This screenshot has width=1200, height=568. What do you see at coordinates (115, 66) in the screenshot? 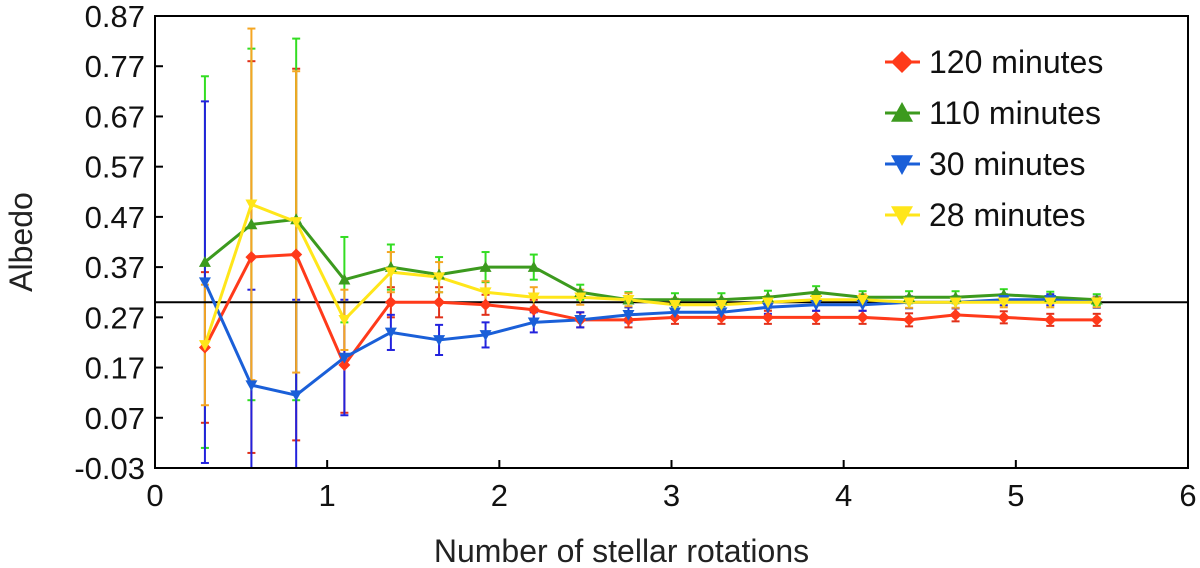
I see `y-tick-label: 0.77` at bounding box center [115, 66].